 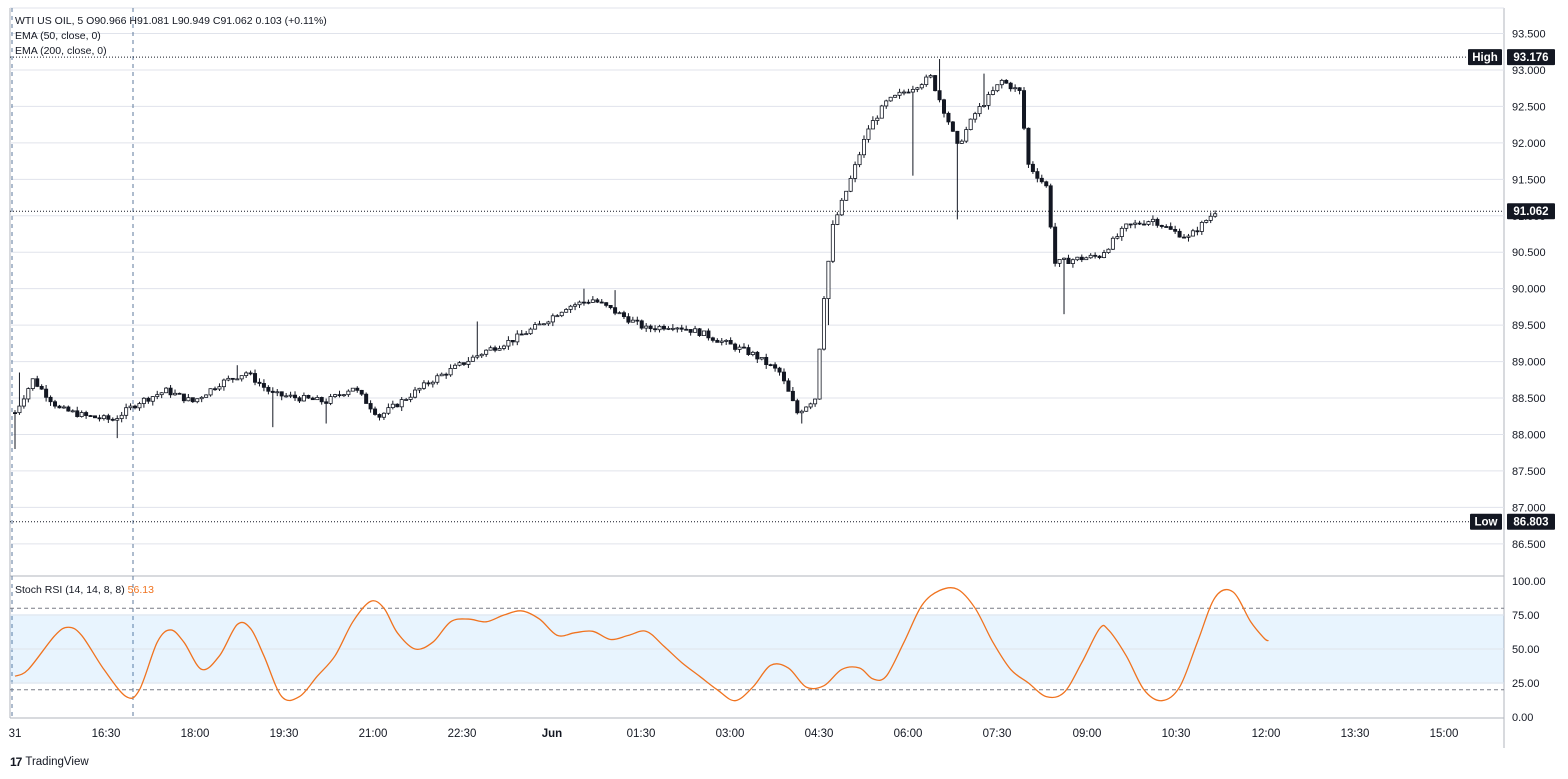 I want to click on last-price-value: 91.062, so click(x=1530, y=212).